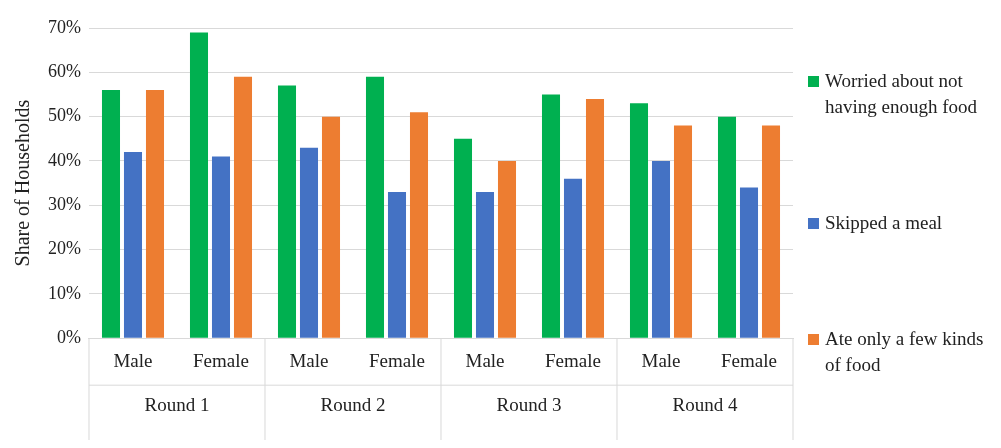  What do you see at coordinates (884, 223) in the screenshot?
I see `legend-label: Skipped a meal` at bounding box center [884, 223].